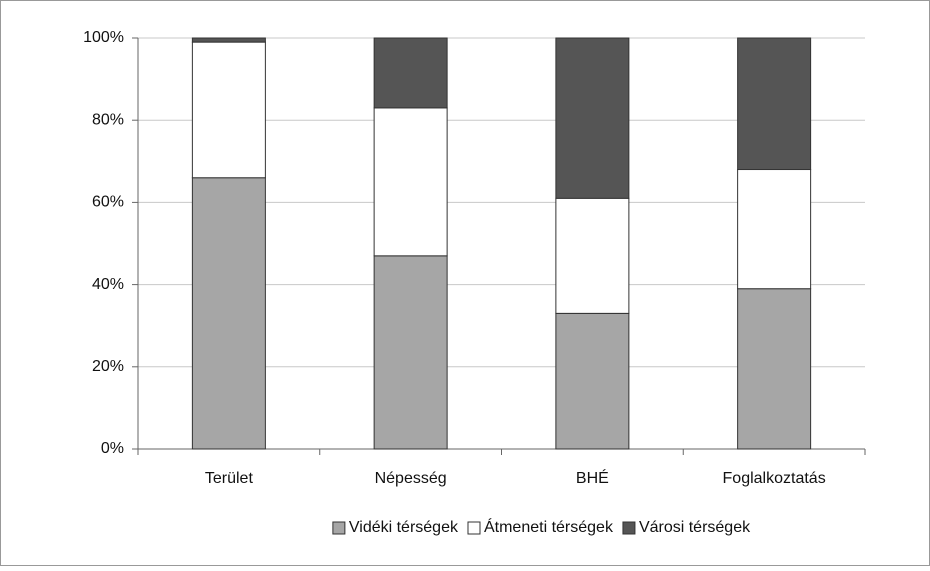 The width and height of the screenshot is (930, 571). I want to click on x-tick-label: Foglalkoztatás, so click(774, 478).